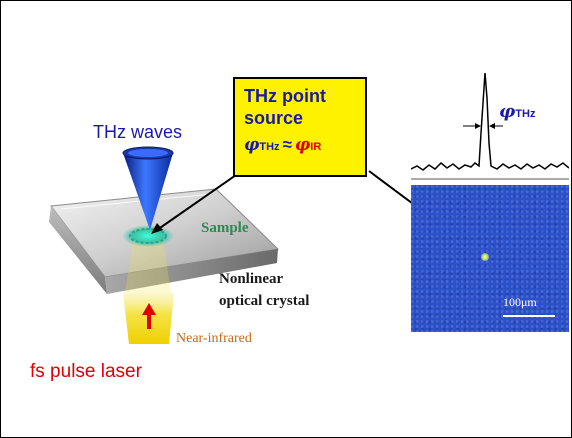  What do you see at coordinates (529, 316) in the screenshot?
I see `scale-bar` at bounding box center [529, 316].